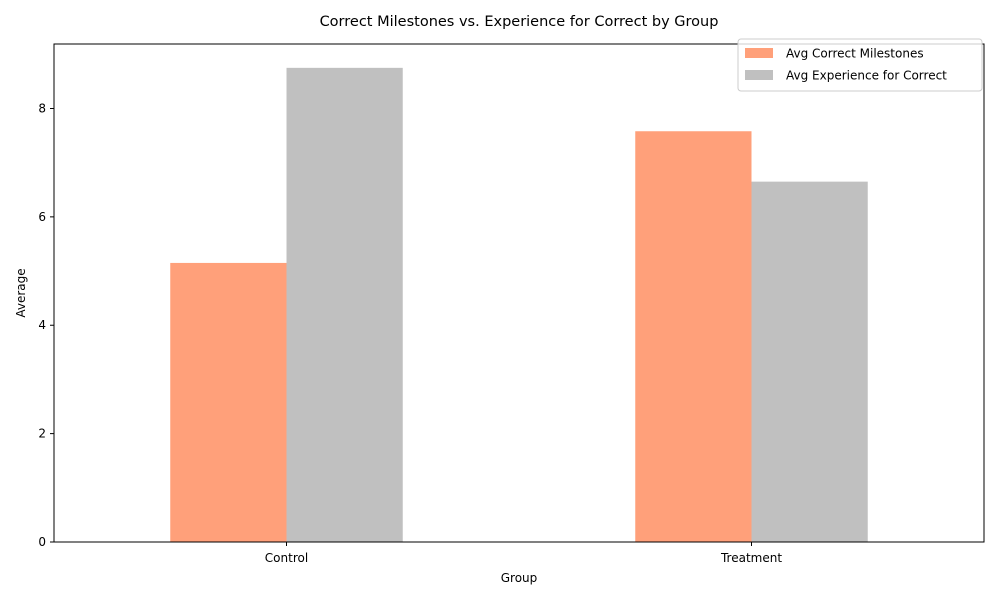  Describe the element at coordinates (866, 76) in the screenshot. I see `legend-label-experience-for-correct: Avg Experience for Correct` at that location.